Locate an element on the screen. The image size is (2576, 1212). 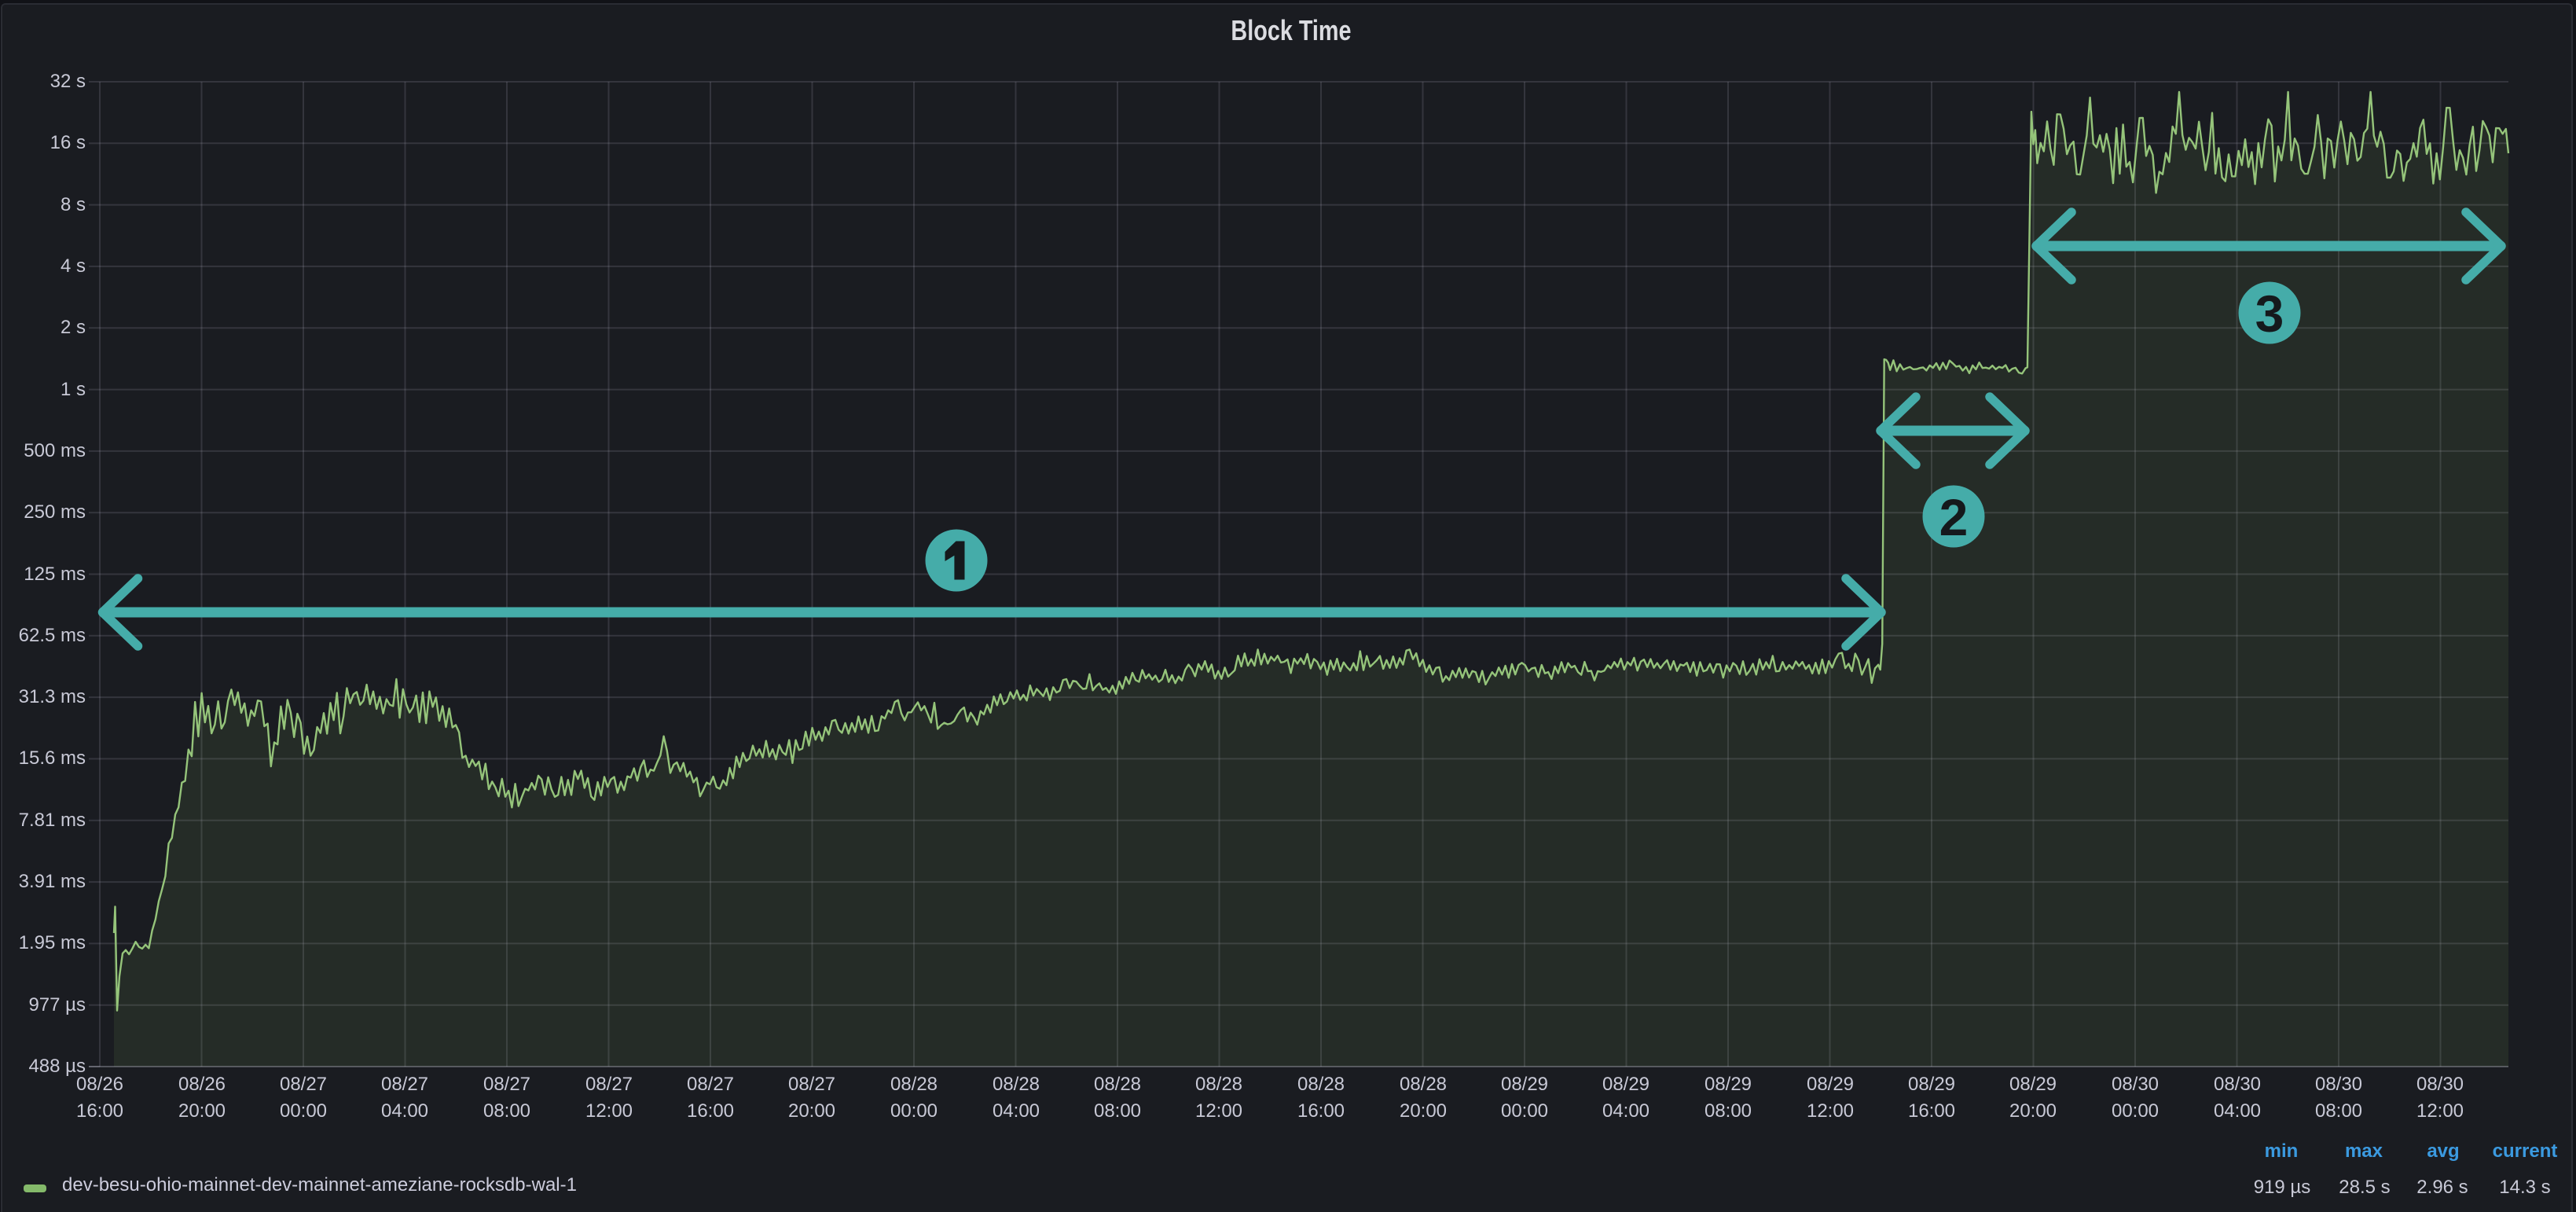
svg-text: 3 is located at coordinates (2269, 314).